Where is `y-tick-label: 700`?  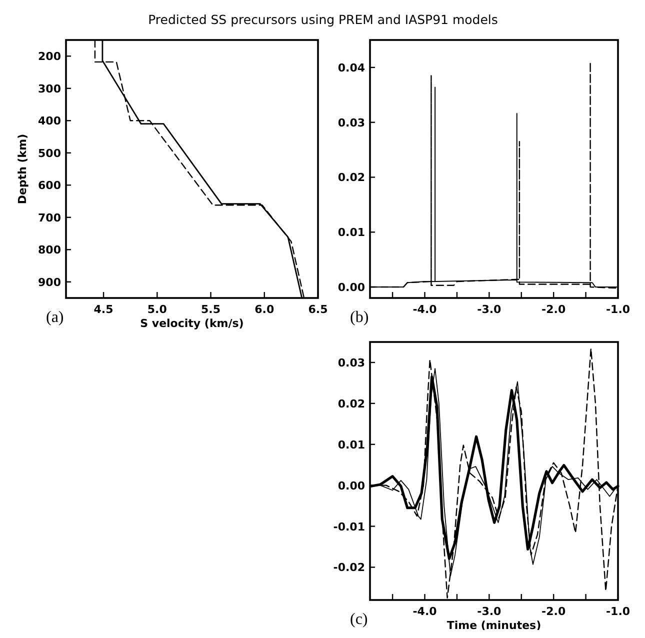
y-tick-label: 700 is located at coordinates (50, 217).